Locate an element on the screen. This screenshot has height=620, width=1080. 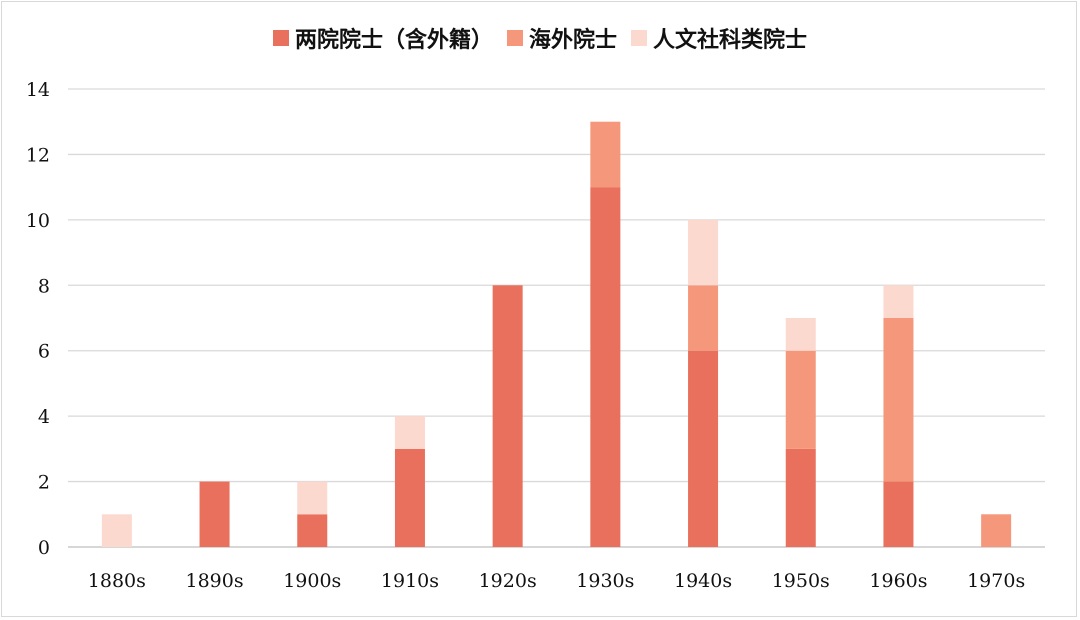
legend-label: 两院院士（含外籍） is located at coordinates (393, 40).